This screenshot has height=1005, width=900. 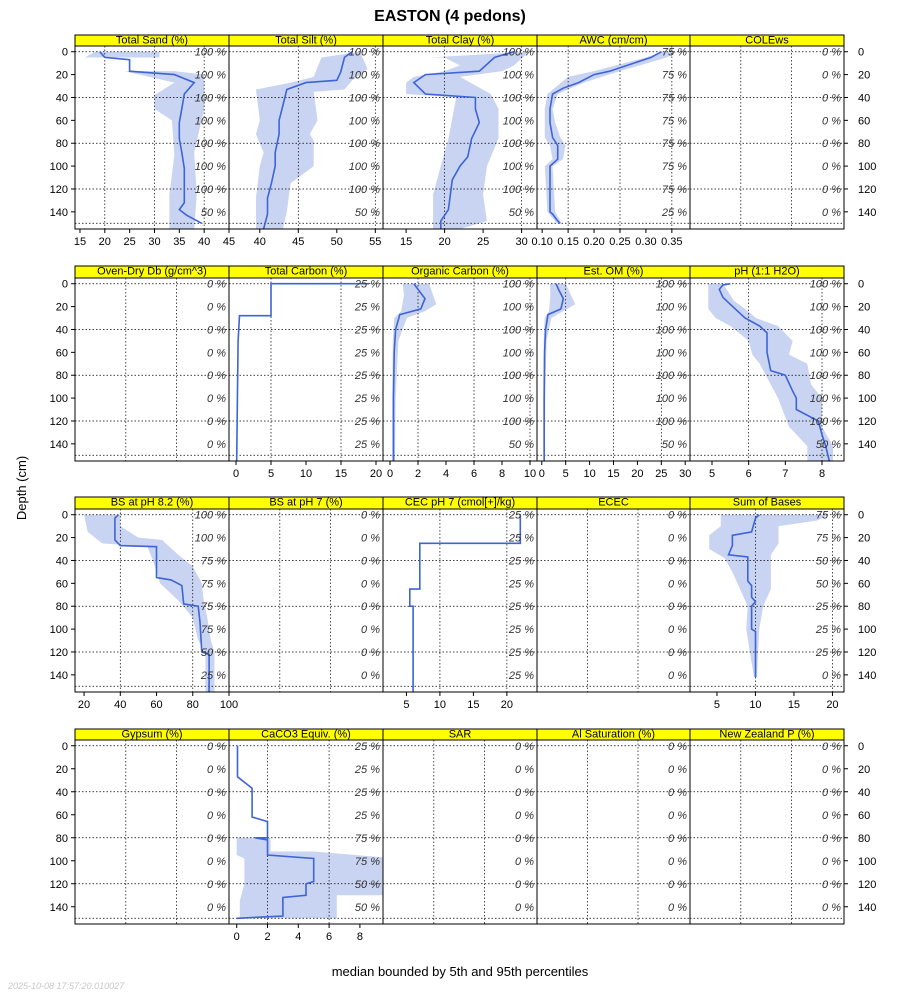 What do you see at coordinates (375, 242) in the screenshot?
I see `x-tick-label: 55` at bounding box center [375, 242].